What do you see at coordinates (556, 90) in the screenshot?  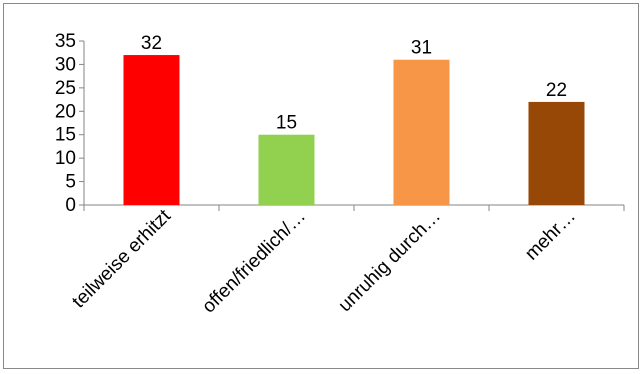 I see `data-label: 22` at bounding box center [556, 90].